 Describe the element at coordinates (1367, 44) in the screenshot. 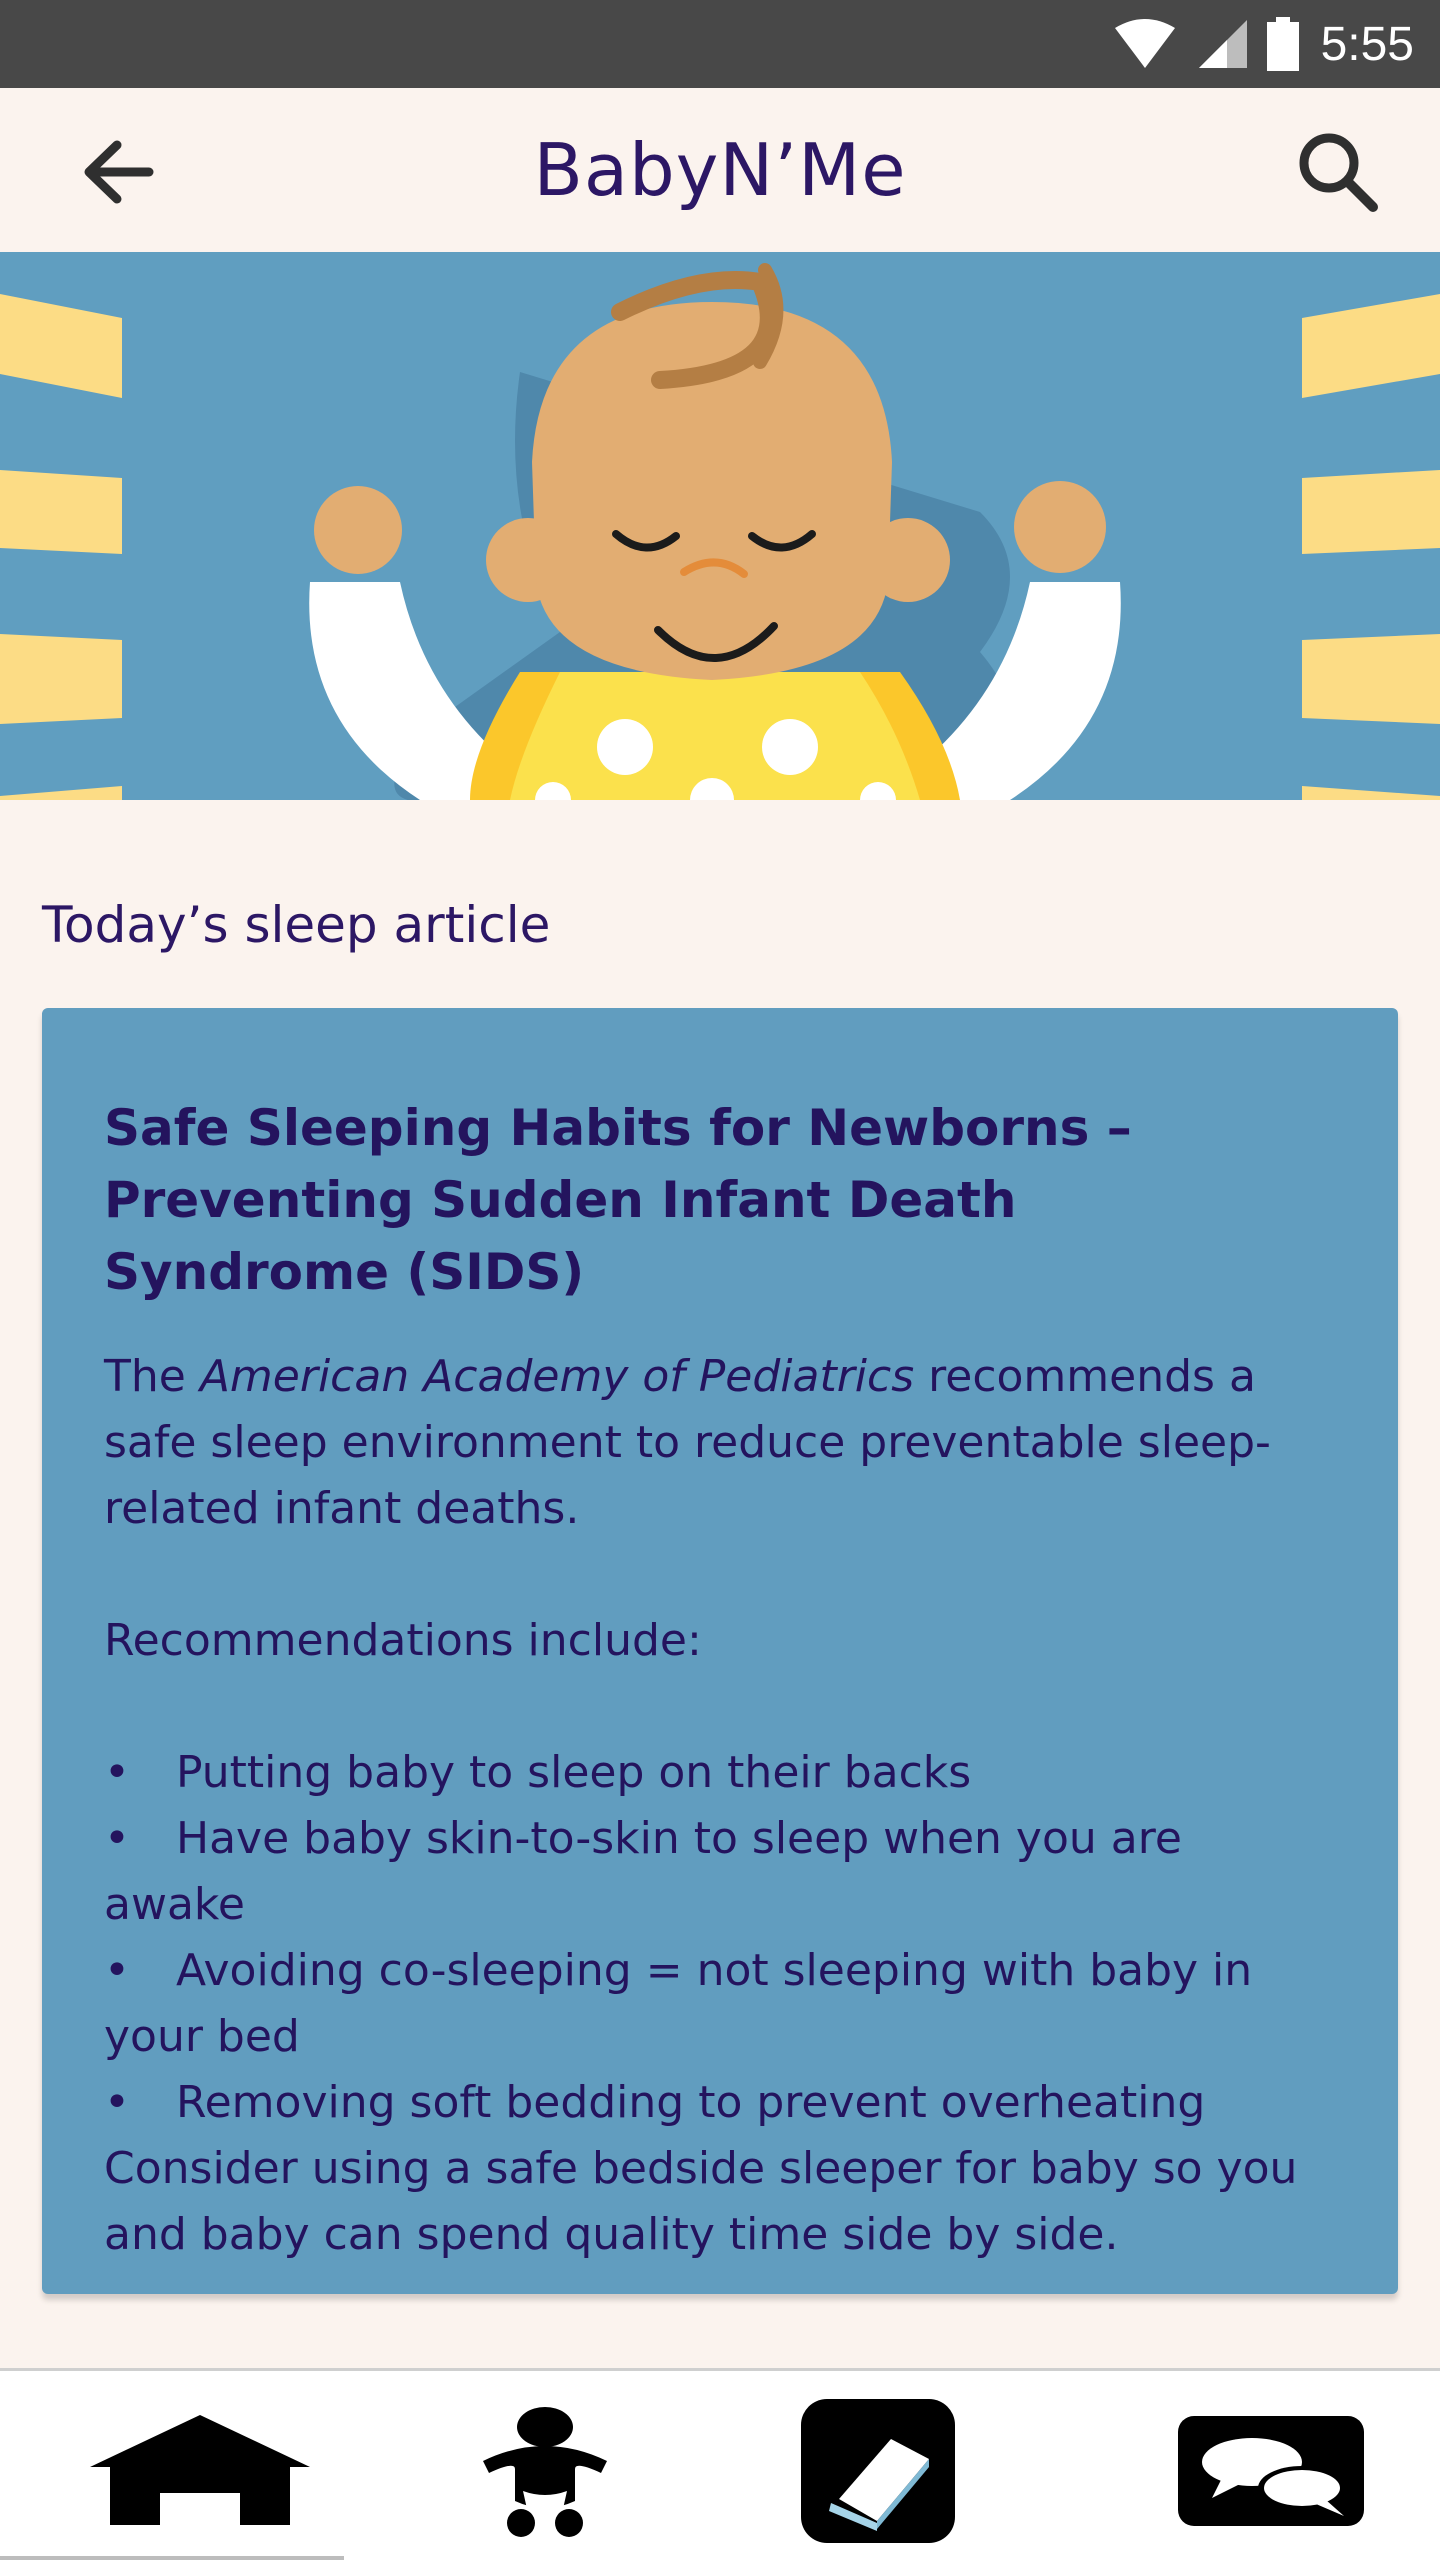

I see `status-time: 5:55` at that location.